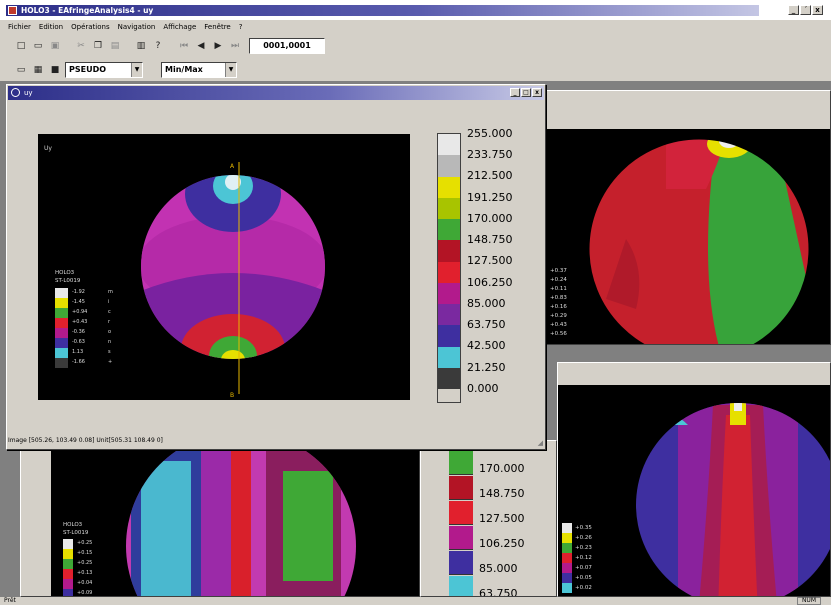  I want to click on child-titlebar: uy _ □ x, so click(276, 93).